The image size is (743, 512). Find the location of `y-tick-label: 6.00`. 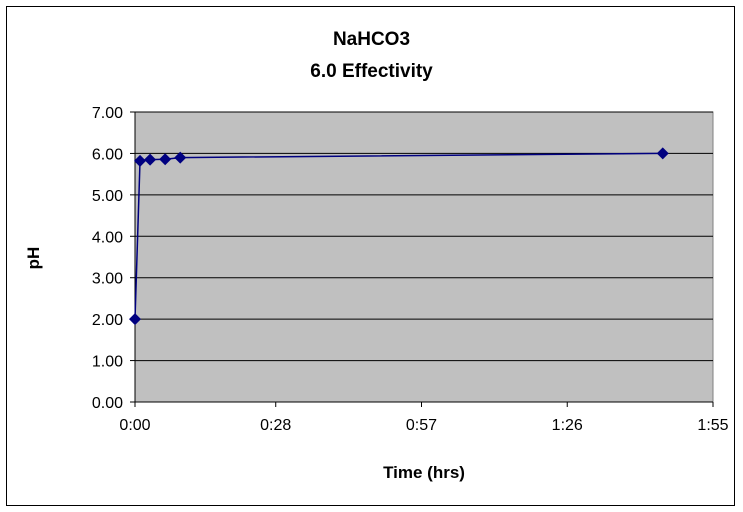

y-tick-label: 6.00 is located at coordinates (107, 154).